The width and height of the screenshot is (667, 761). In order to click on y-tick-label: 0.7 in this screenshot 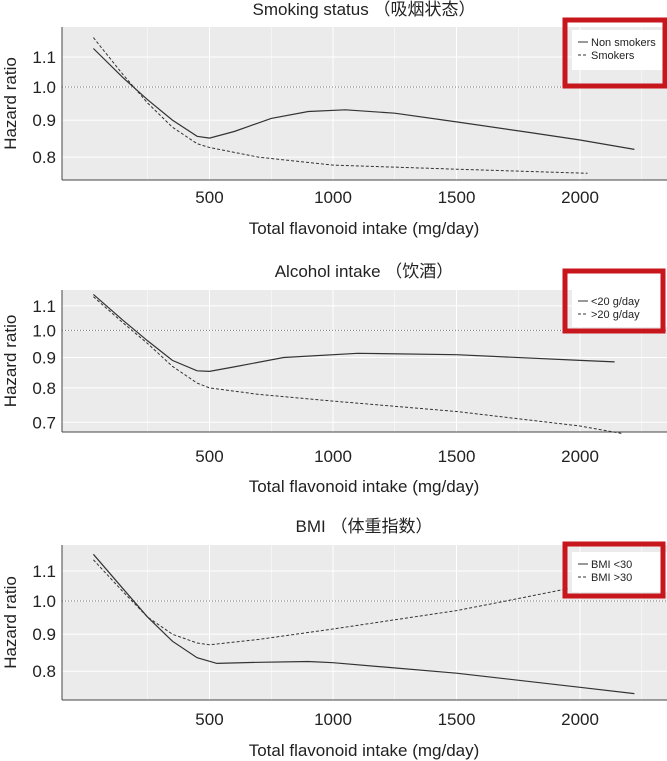, I will do `click(44, 422)`.